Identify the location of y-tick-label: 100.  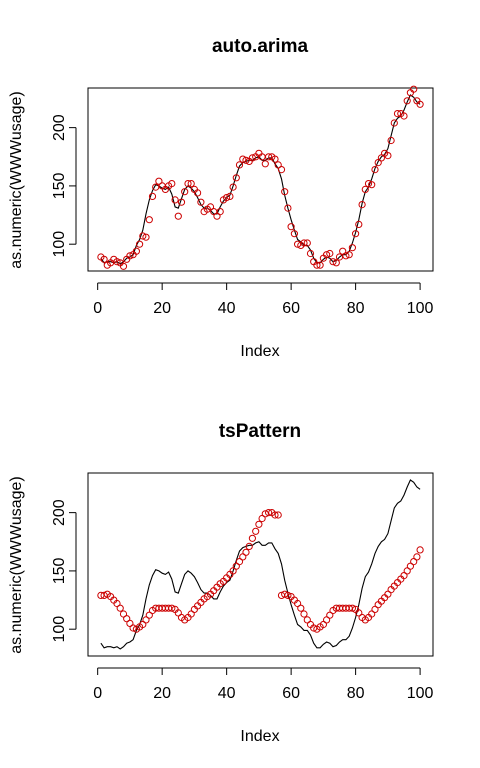
(59, 244).